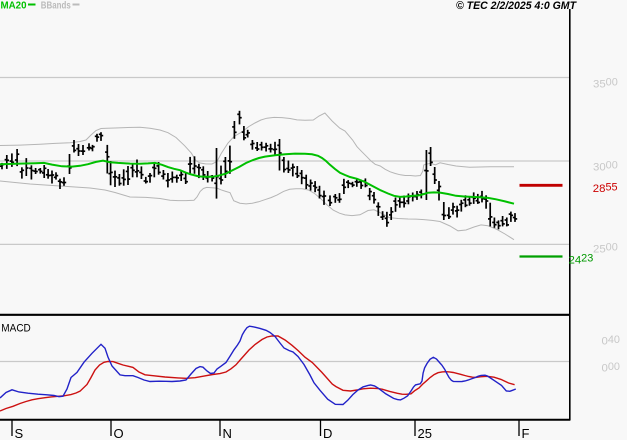 The height and width of the screenshot is (440, 627). Describe the element at coordinates (605, 188) in the screenshot. I see `svg-text: 2855` at that location.